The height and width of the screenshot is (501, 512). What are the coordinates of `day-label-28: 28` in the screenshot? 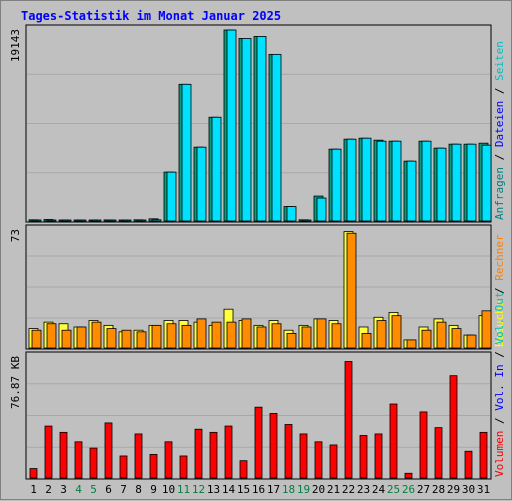 It's located at (438, 489).